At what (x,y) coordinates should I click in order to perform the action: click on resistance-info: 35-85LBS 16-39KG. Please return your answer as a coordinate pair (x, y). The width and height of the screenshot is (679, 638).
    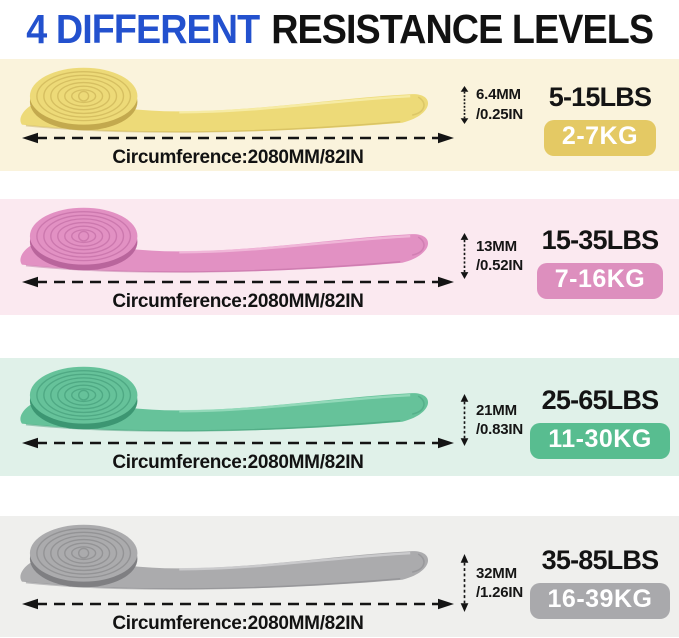
    Looking at the image, I should click on (600, 582).